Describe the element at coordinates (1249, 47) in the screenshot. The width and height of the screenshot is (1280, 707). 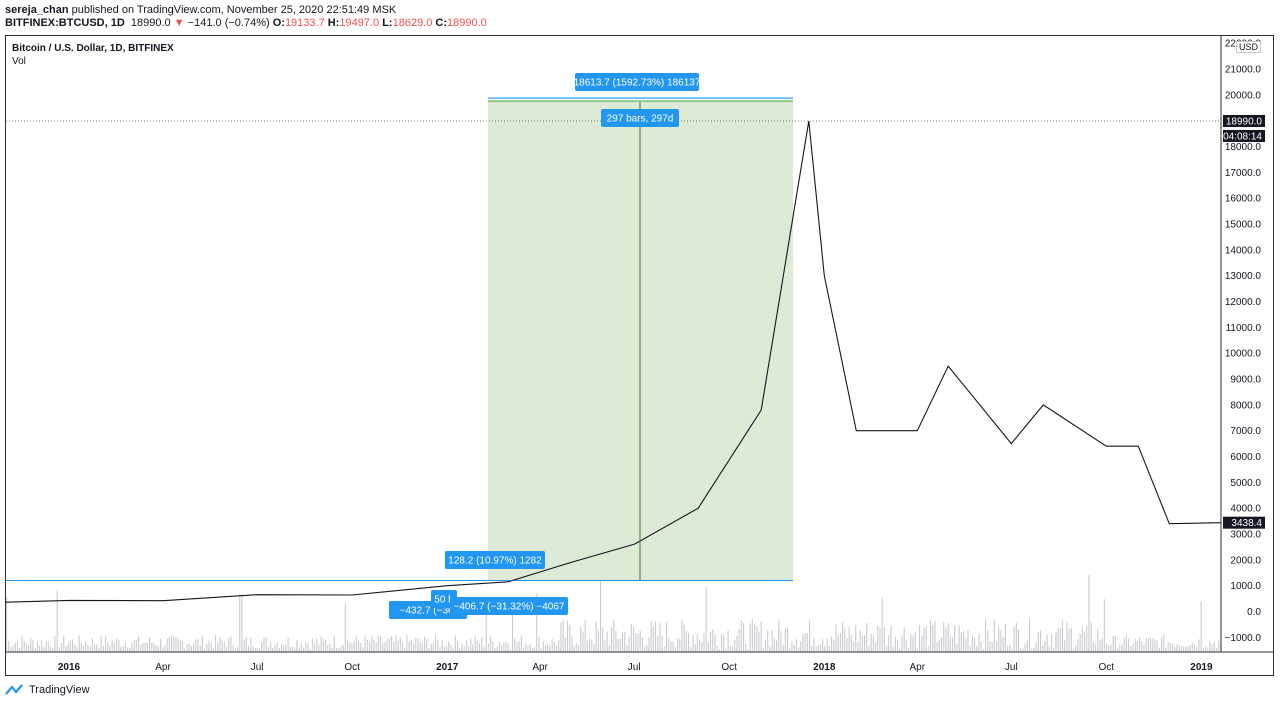
I see `currency-button: USD` at that location.